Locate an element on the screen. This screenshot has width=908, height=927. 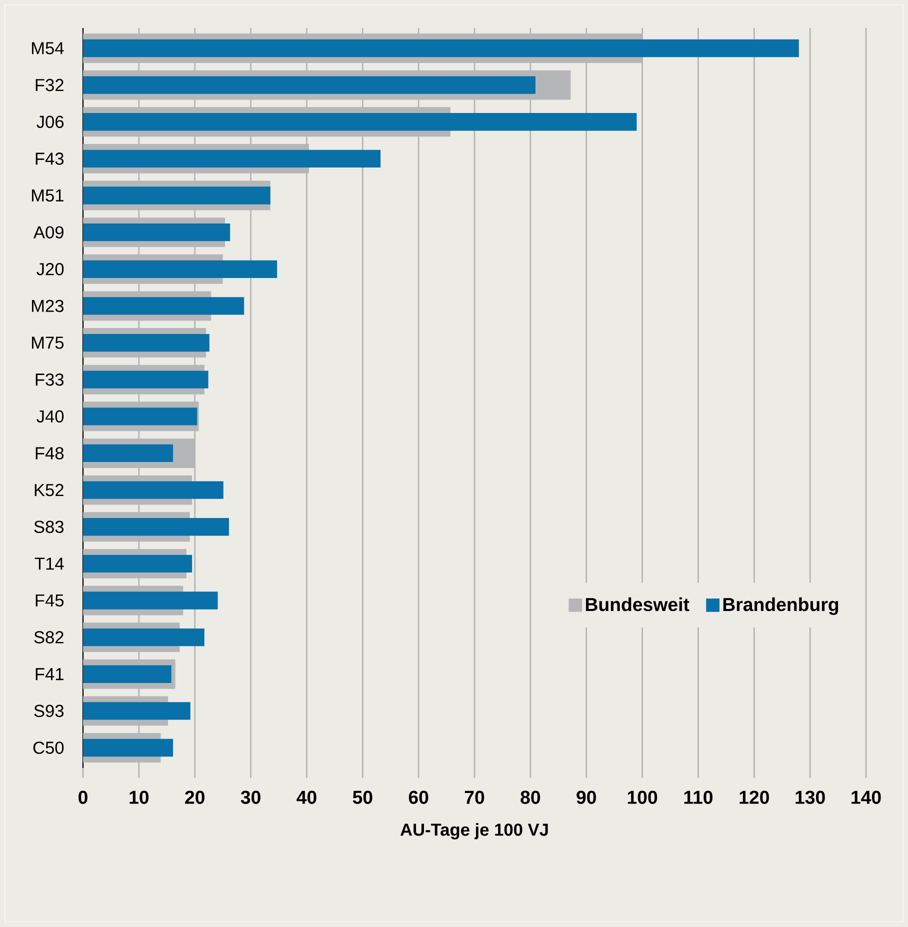
x-tick-label: 20 is located at coordinates (194, 797).